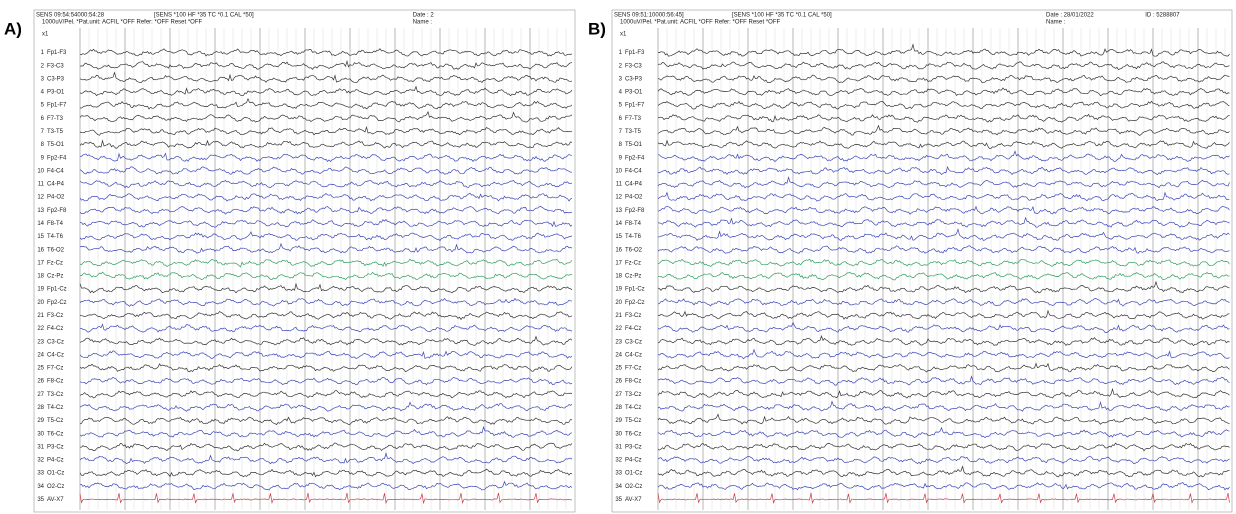  Describe the element at coordinates (55, 421) in the screenshot. I see `channel-label: T5-Cz` at that location.